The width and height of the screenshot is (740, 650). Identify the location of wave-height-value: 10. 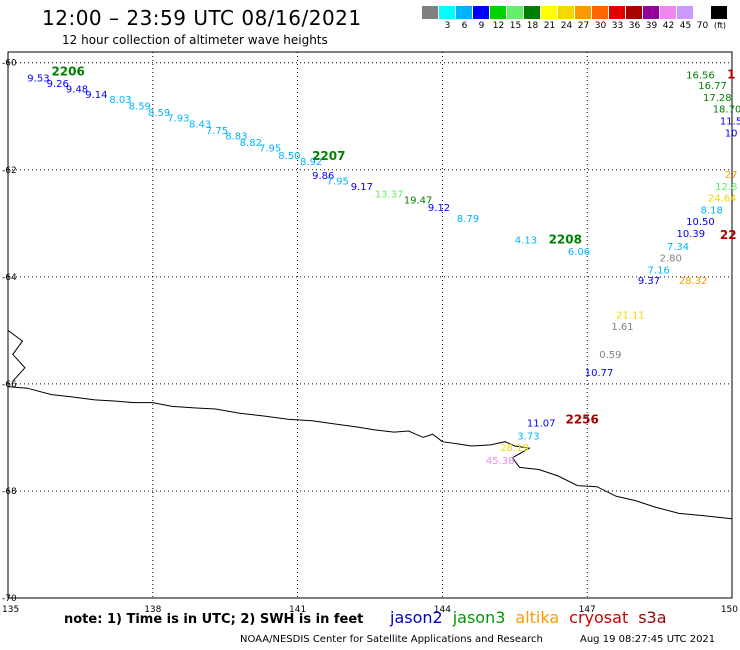
(731, 133).